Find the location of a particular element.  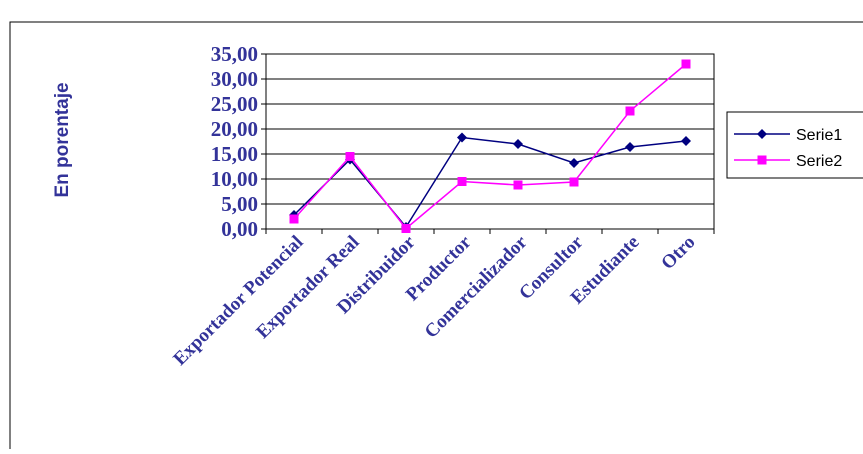

y-tick-label: 20,00 is located at coordinates (234, 129).